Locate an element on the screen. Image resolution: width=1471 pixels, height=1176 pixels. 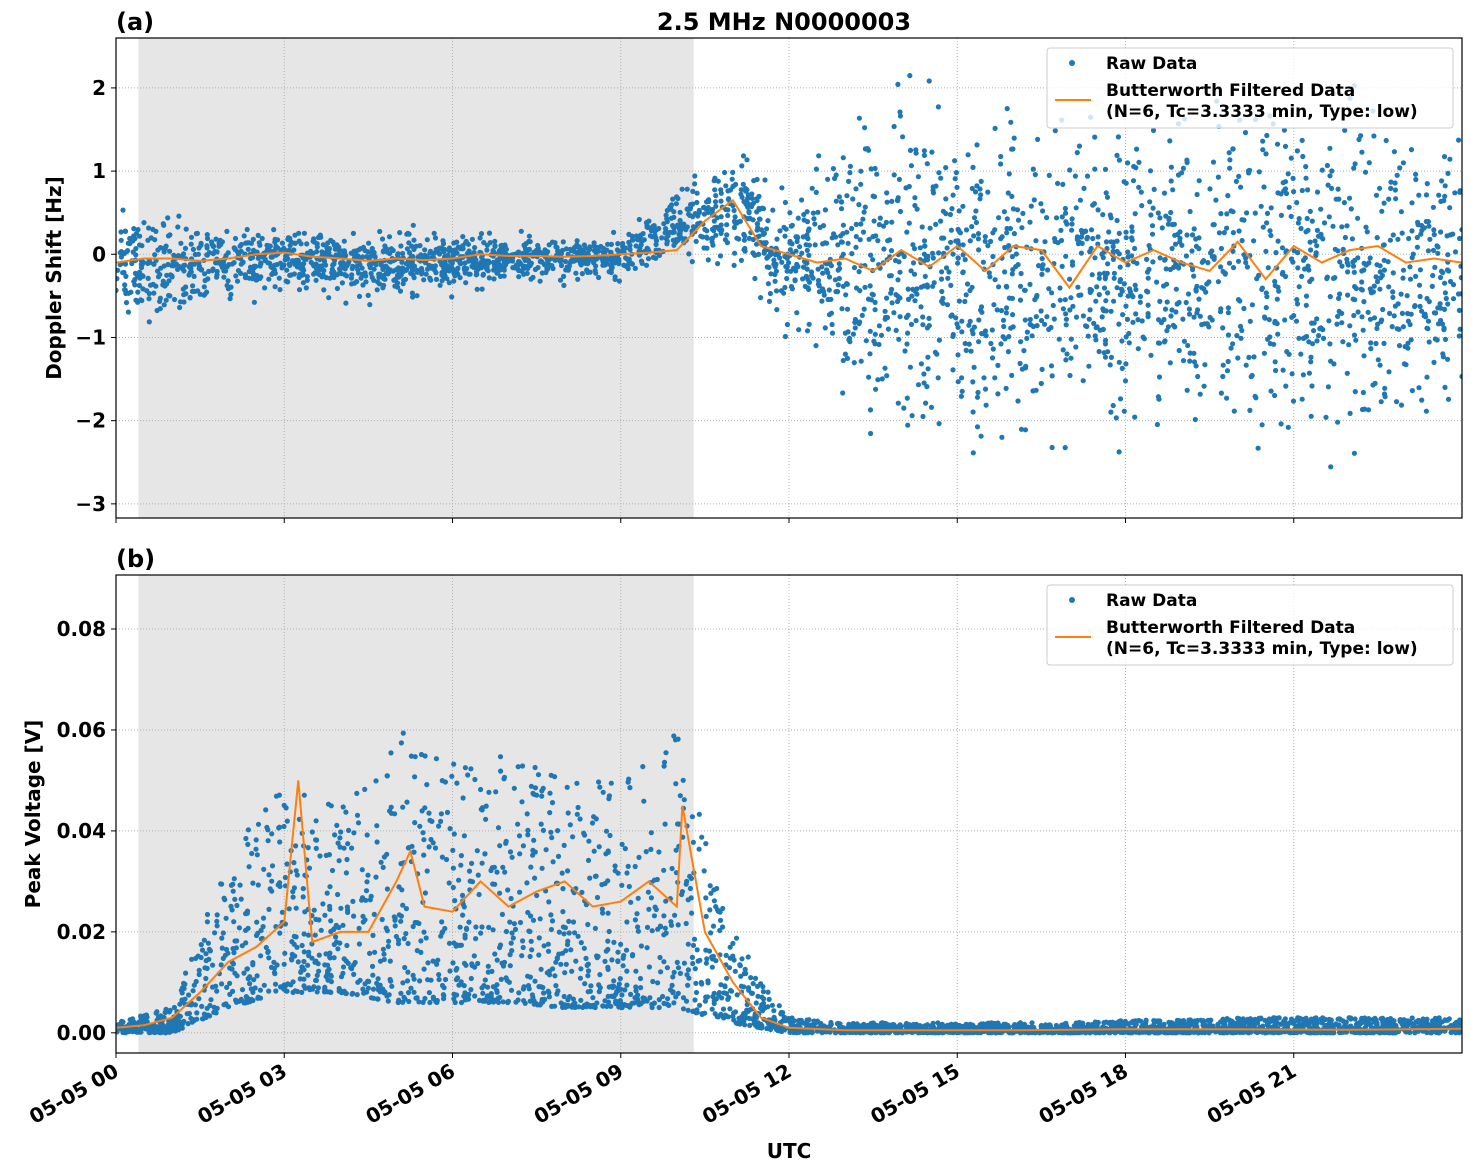
y-axis-label-a: Doppler Shift [Hz] is located at coordinates (54, 278).